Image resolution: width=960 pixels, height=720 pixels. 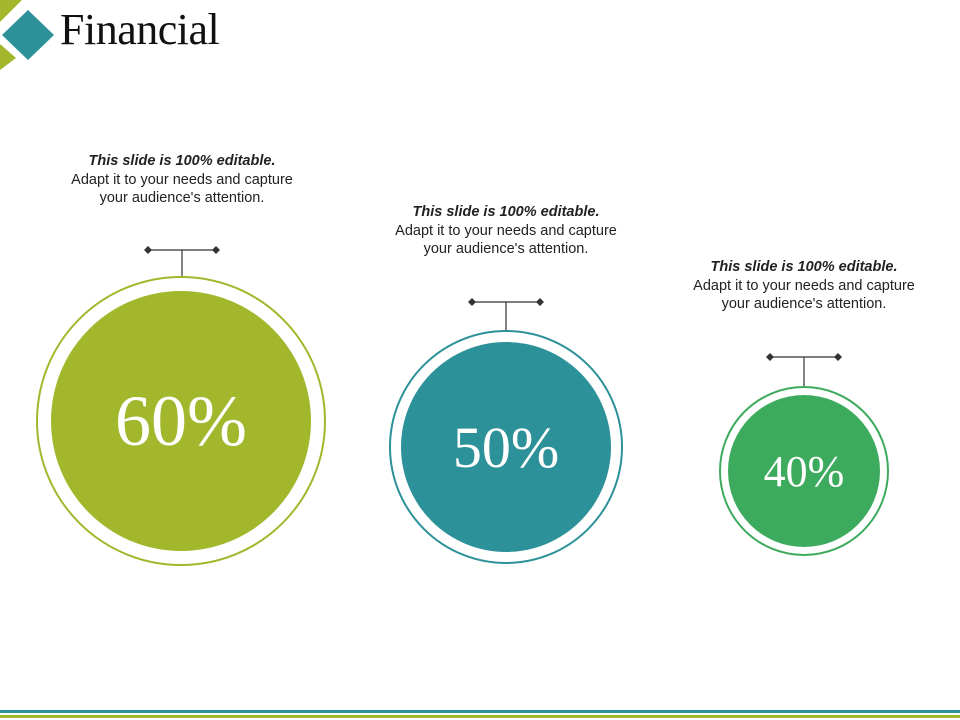 What do you see at coordinates (480, 714) in the screenshot?
I see `footer-stripes` at bounding box center [480, 714].